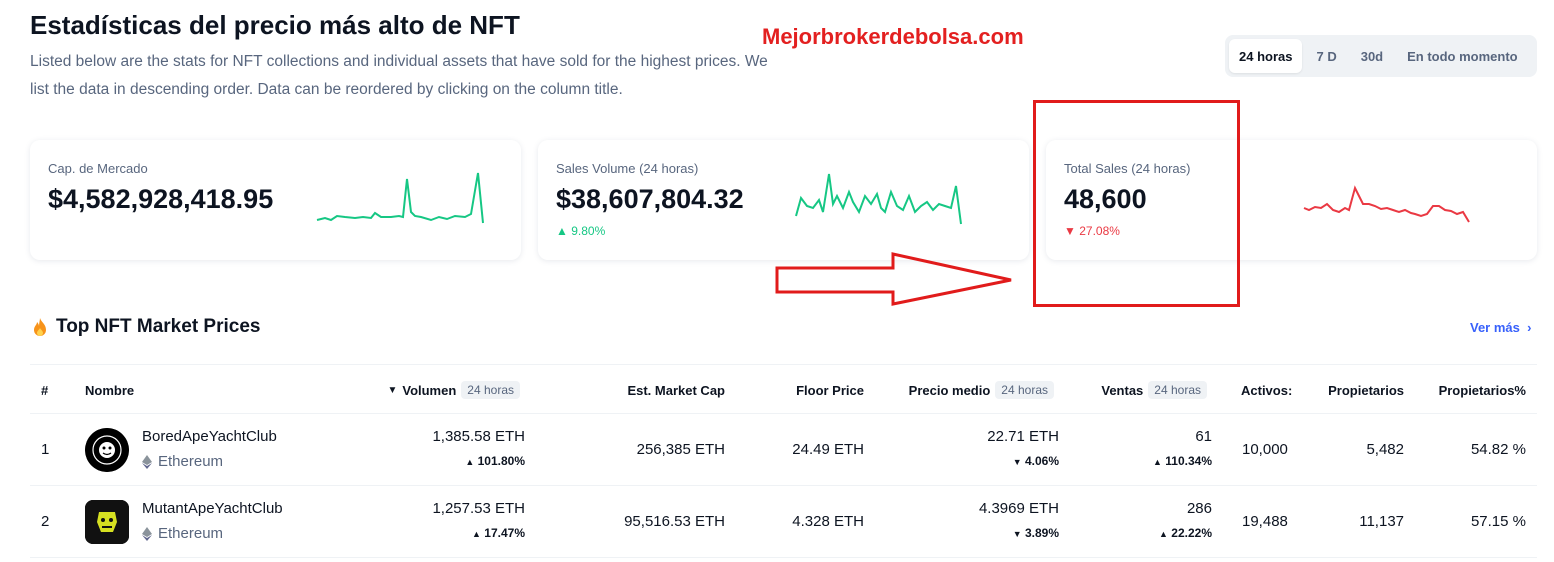 The width and height of the screenshot is (1554, 562). What do you see at coordinates (1024, 390) in the screenshot?
I see `avg-period-badge: 24 horas` at bounding box center [1024, 390].